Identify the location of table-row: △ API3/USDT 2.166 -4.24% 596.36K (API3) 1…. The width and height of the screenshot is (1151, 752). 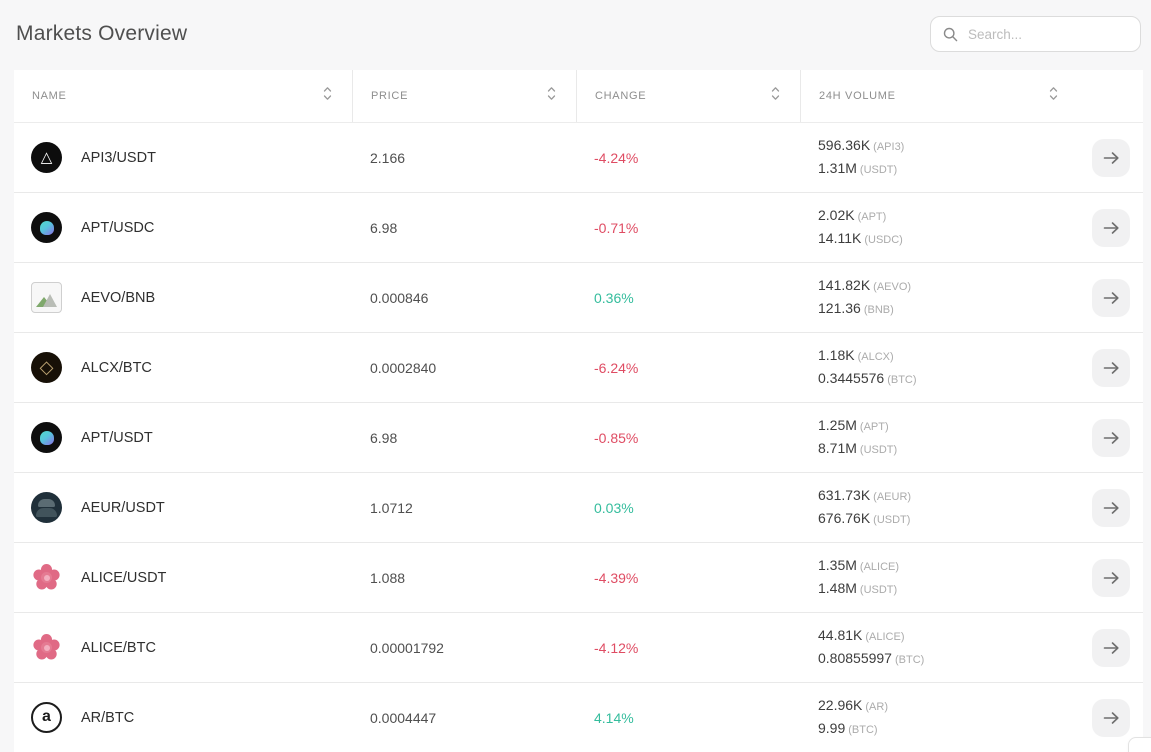
(578, 158).